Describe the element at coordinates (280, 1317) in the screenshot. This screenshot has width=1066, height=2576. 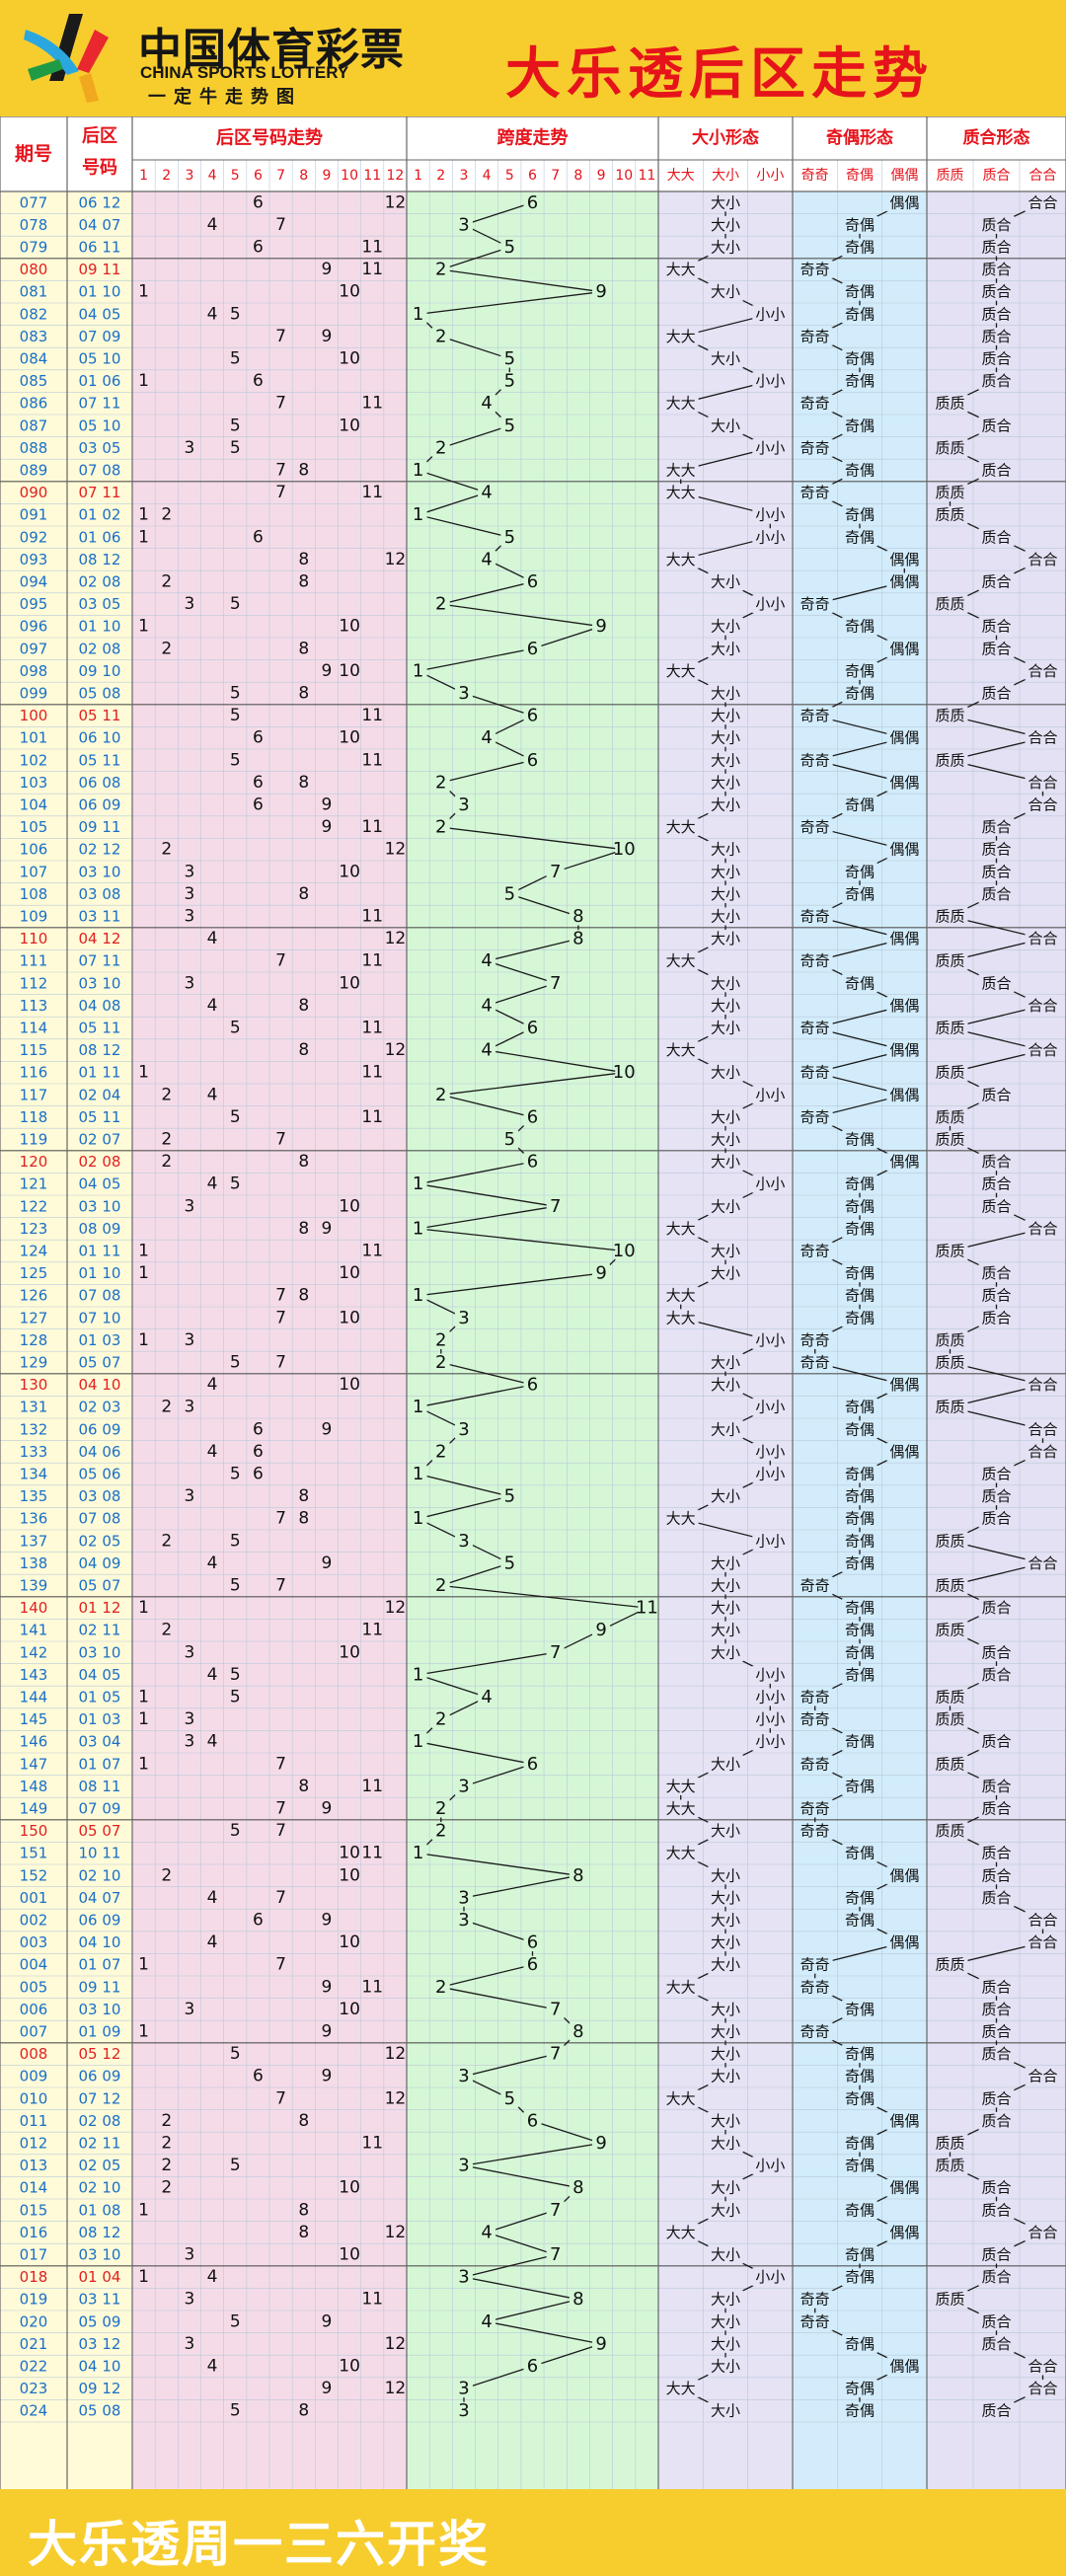
I see `trend-number-mark: 7` at that location.